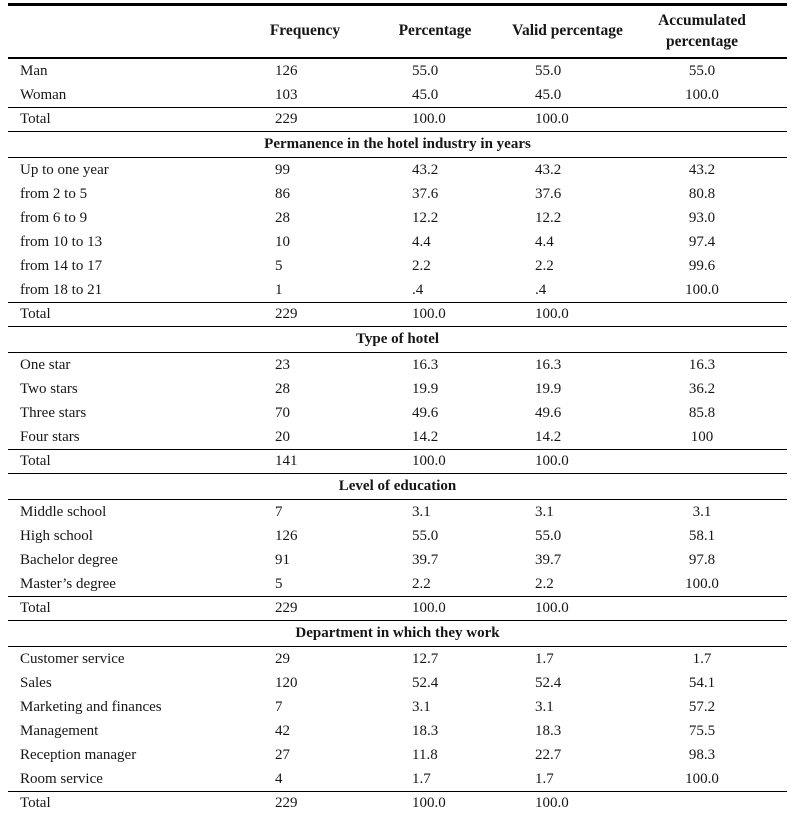 The width and height of the screenshot is (791, 814). I want to click on cell-valid: 3.1, so click(544, 706).